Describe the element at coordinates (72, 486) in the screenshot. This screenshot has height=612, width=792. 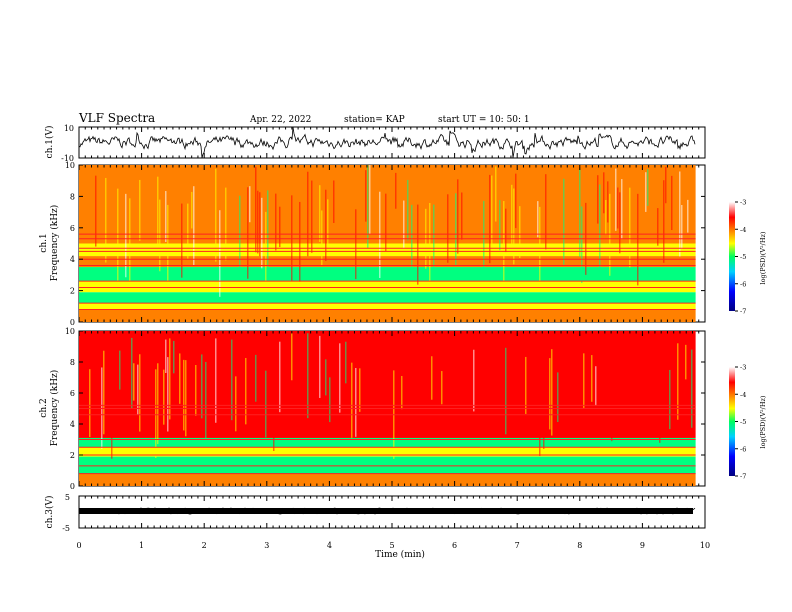
I see `ch2-spectrogram-ytick-label: 0` at that location.